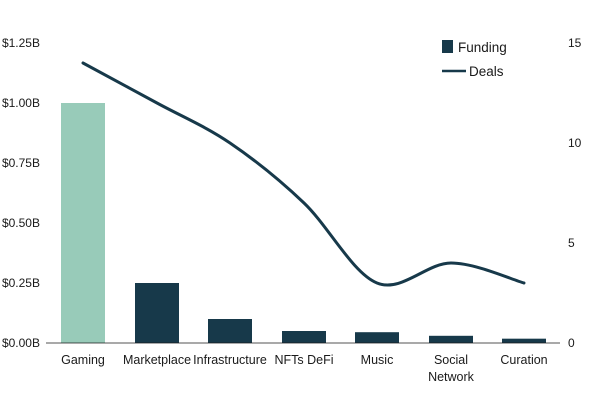 This screenshot has height=400, width=600. Describe the element at coordinates (482, 47) in the screenshot. I see `legend-funding-label: Funding` at that location.